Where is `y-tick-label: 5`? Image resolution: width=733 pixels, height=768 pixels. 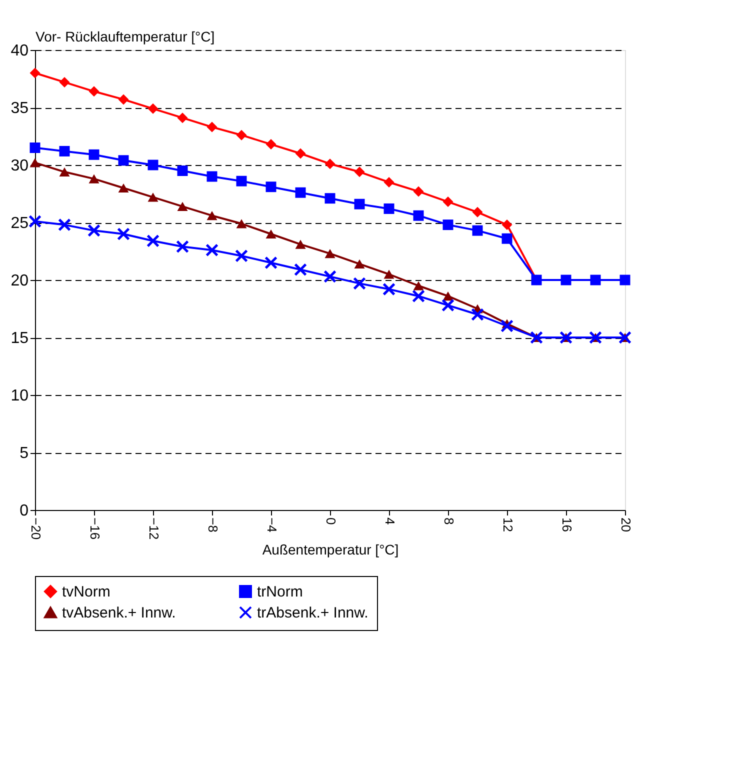 y-tick-label: 5 is located at coordinates (24, 453).